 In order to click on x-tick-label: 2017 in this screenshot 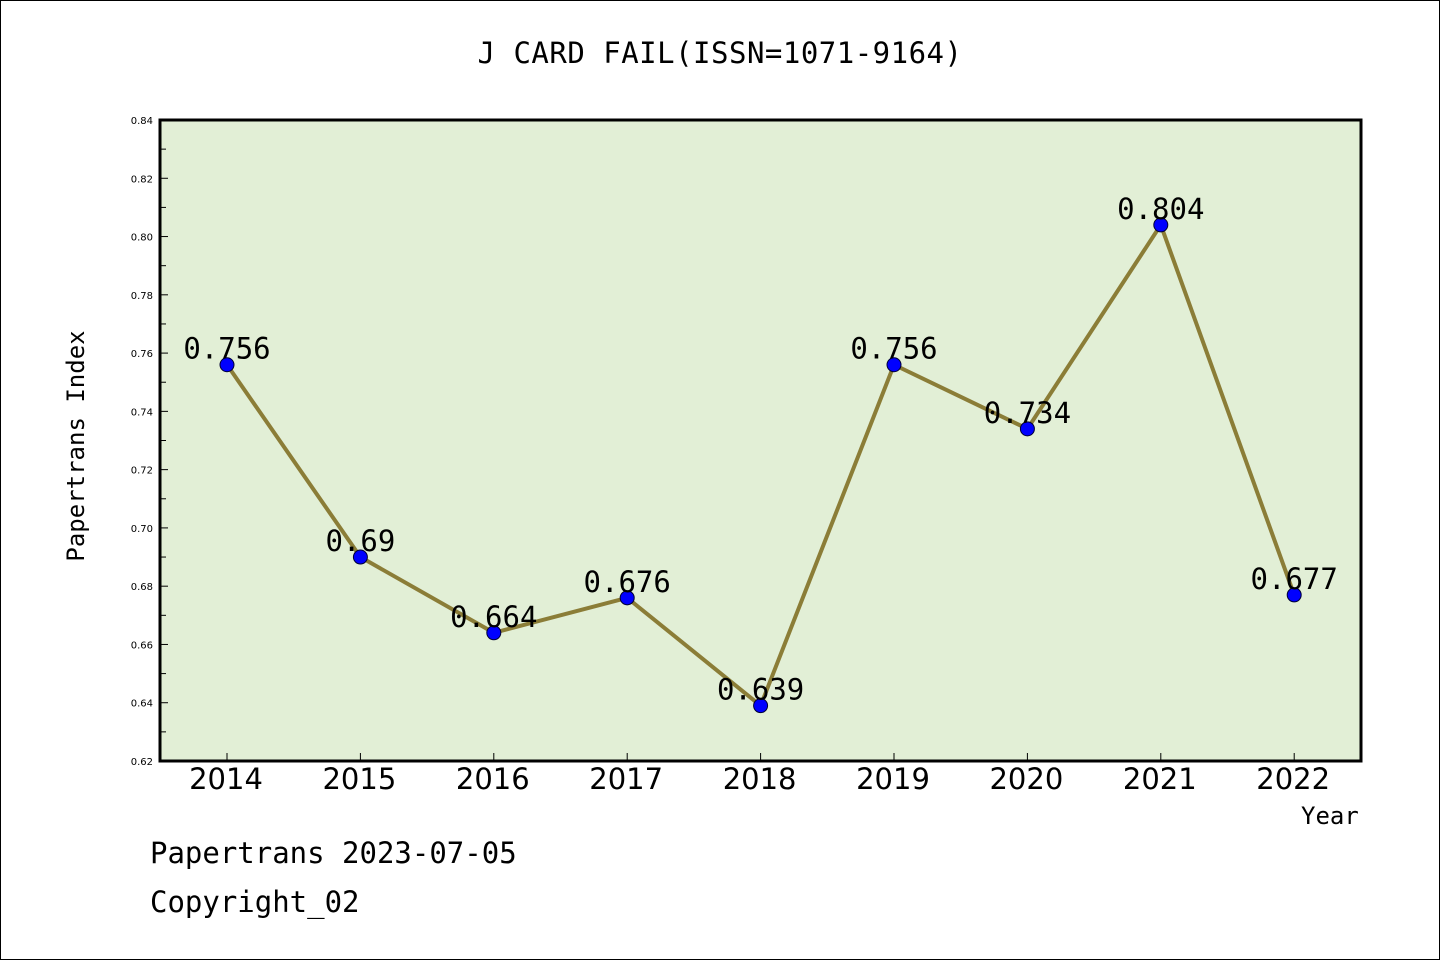, I will do `click(626, 779)`.